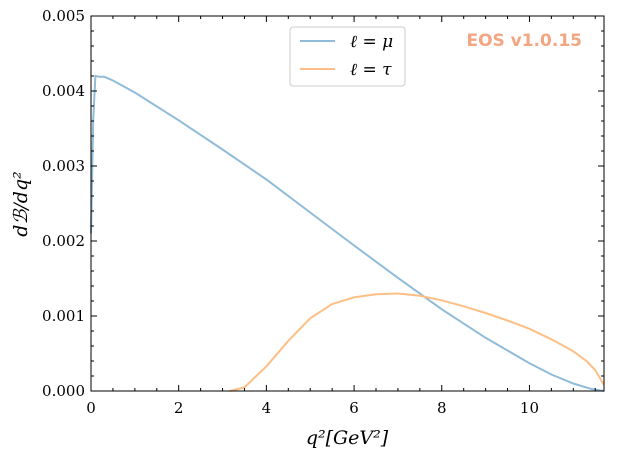 This screenshot has width=618, height=458. Describe the element at coordinates (267, 408) in the screenshot. I see `x-tick-label: 4` at that location.